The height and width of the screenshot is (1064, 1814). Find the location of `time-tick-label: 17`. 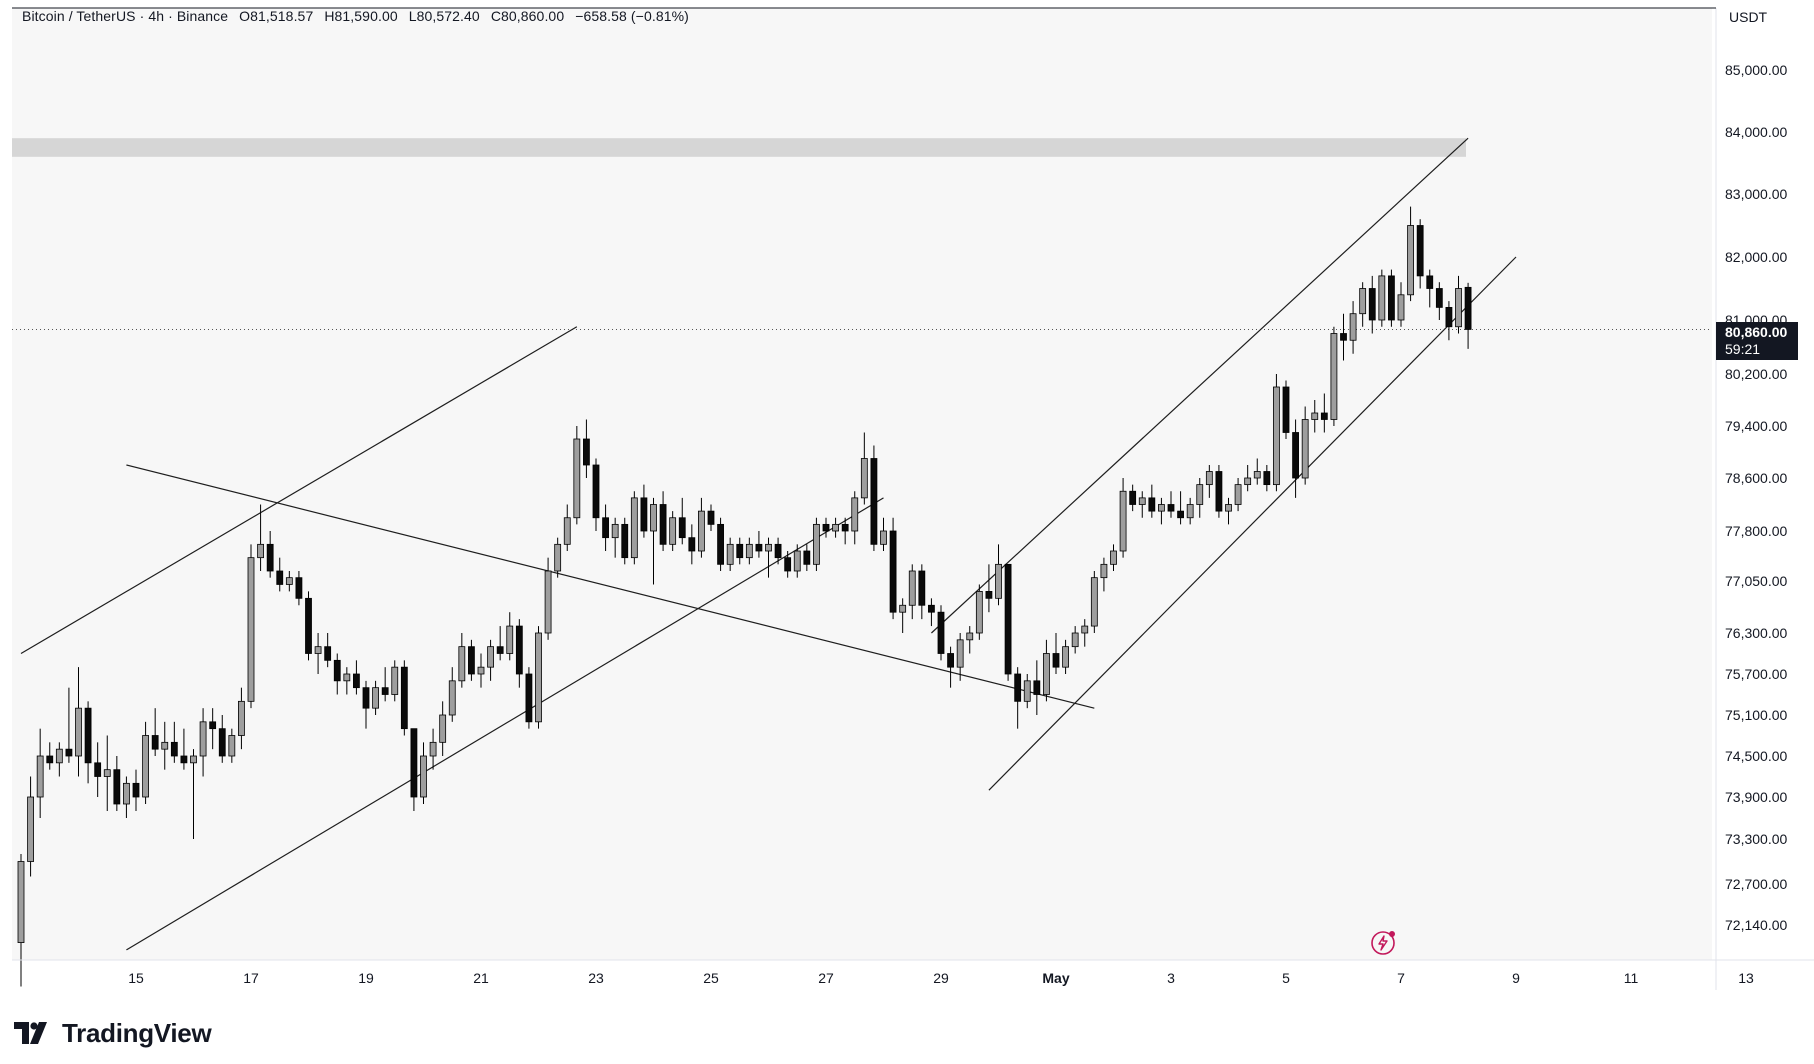

time-tick-label: 17 is located at coordinates (251, 978).